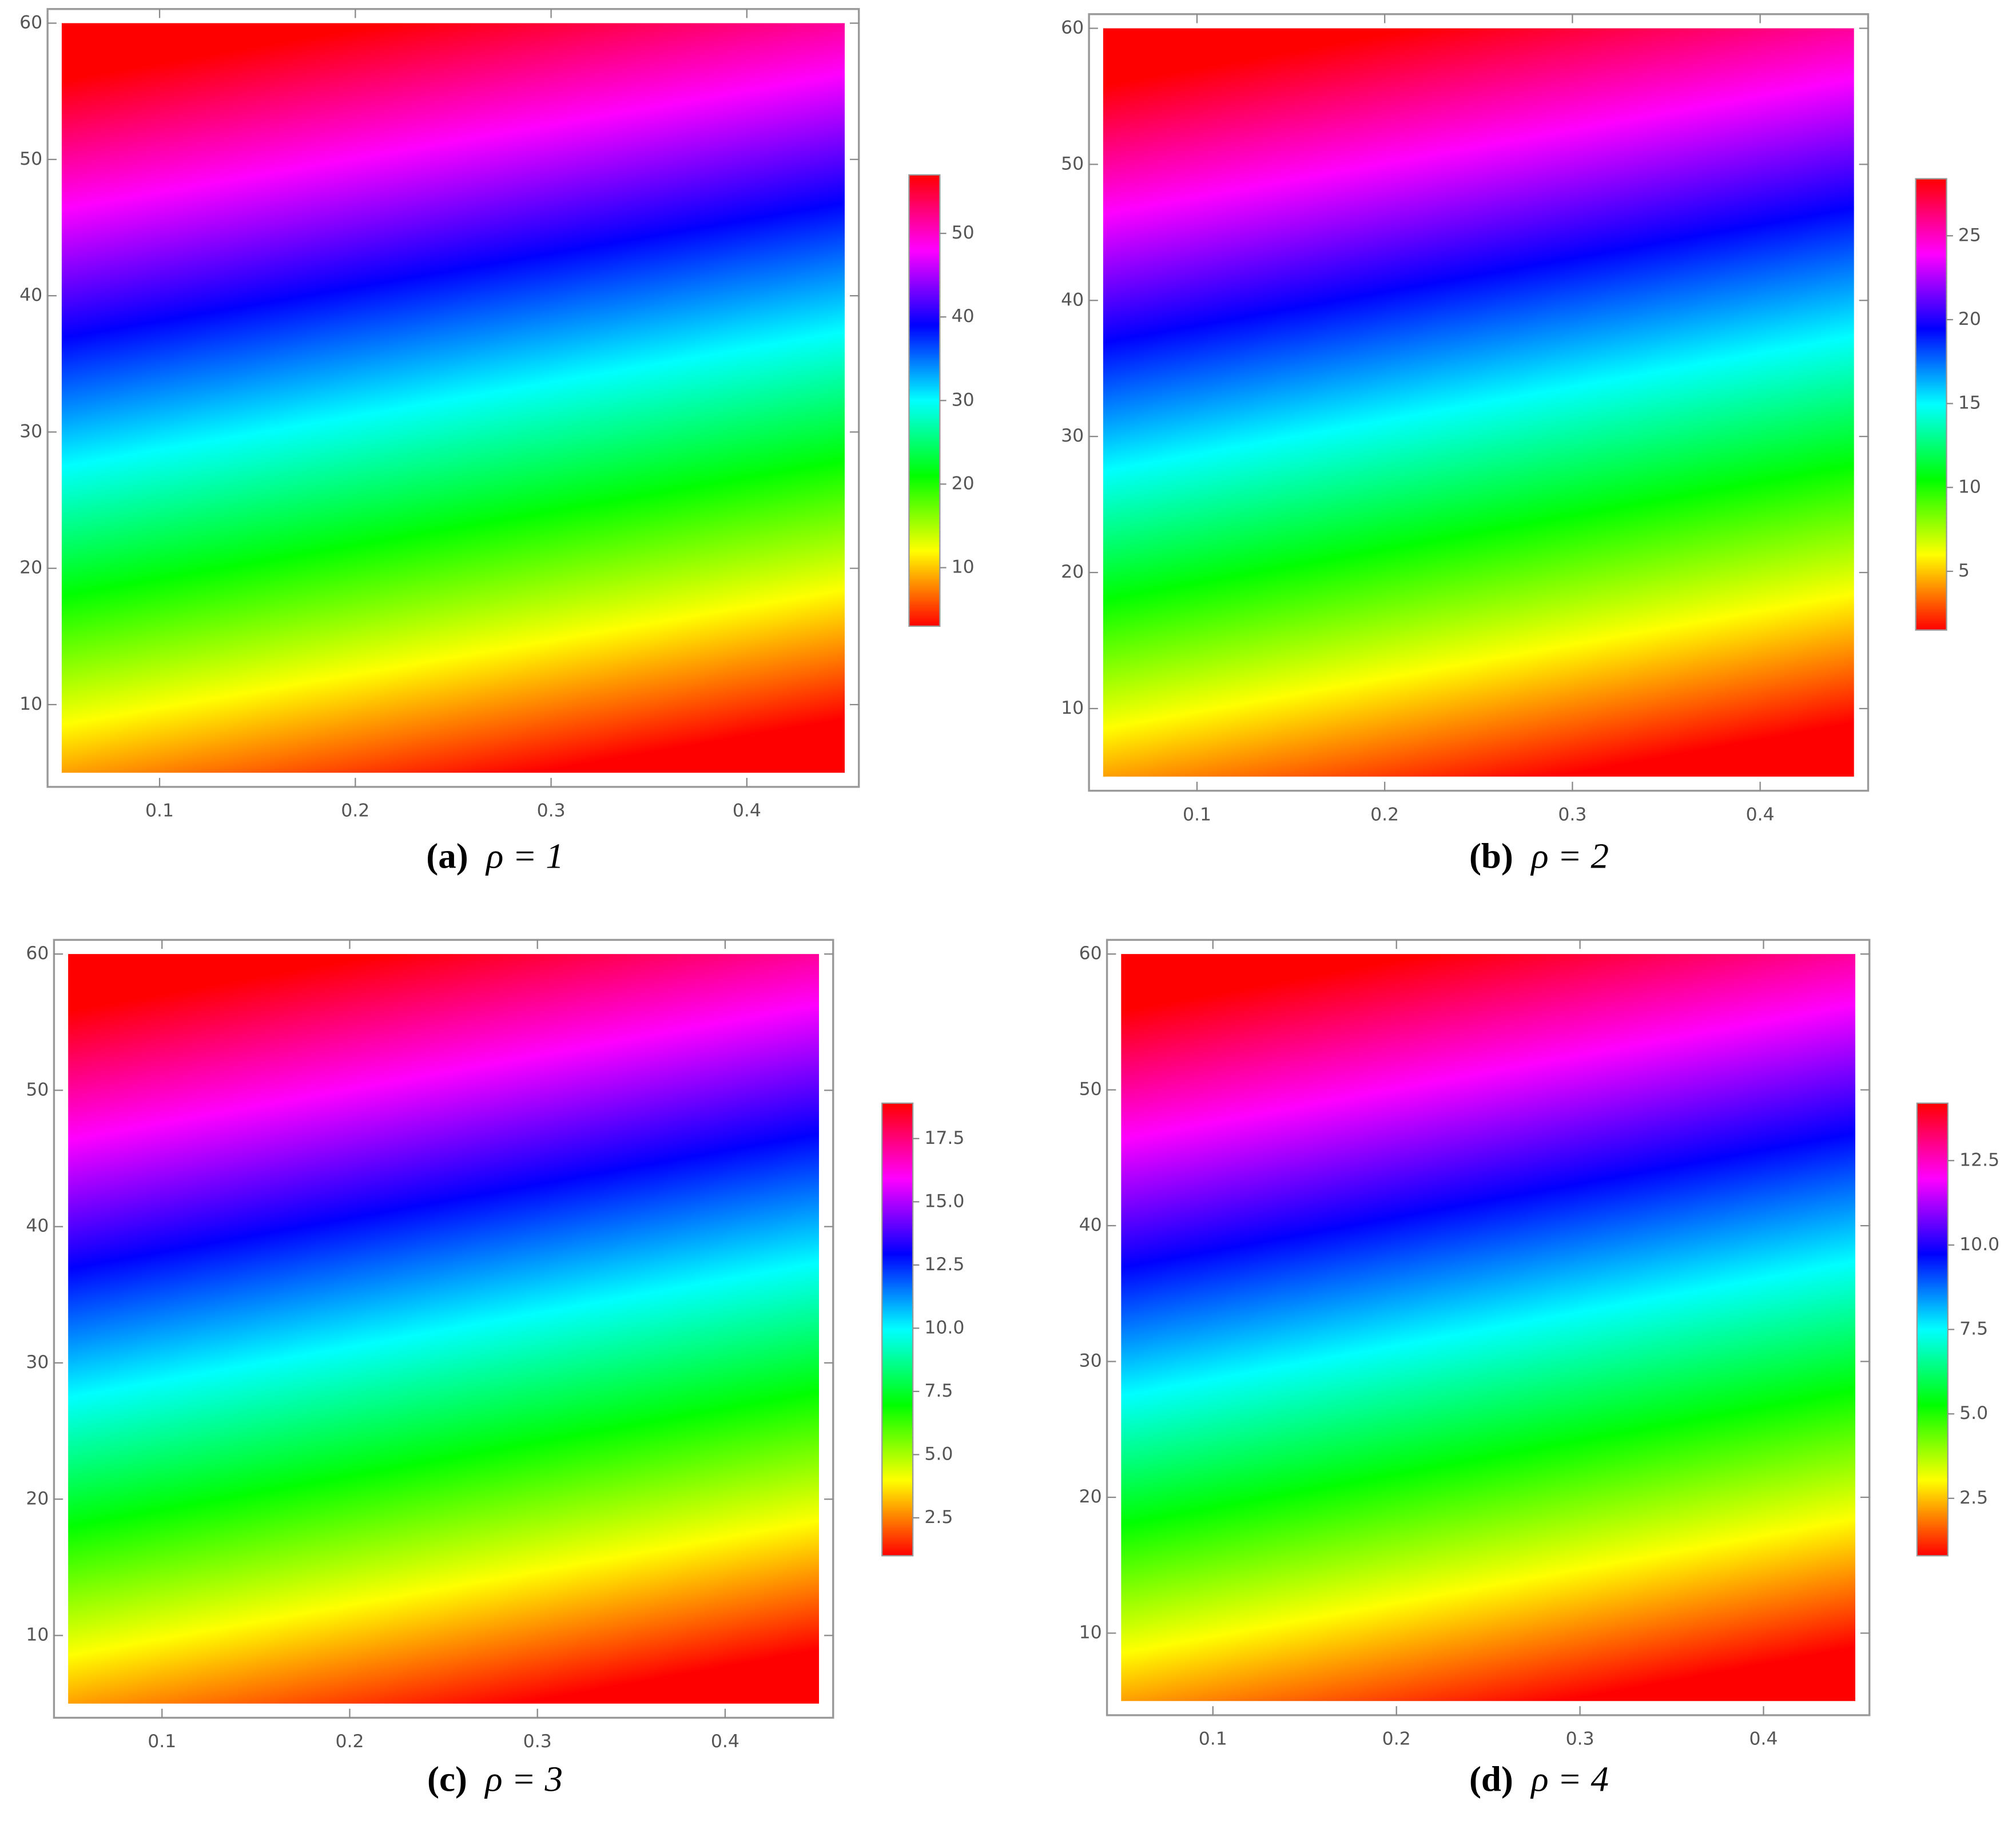 The height and width of the screenshot is (1825, 2016). I want to click on caption-text: ρ = 1, so click(524, 856).